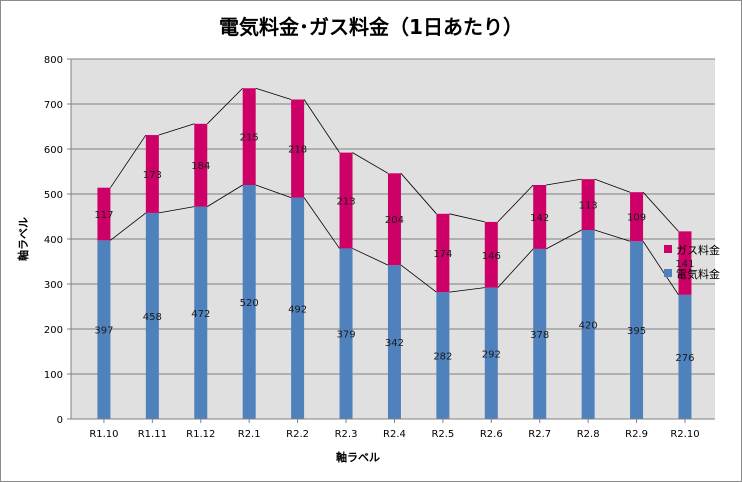 The image size is (742, 482). I want to click on data-label: 397, so click(103, 331).